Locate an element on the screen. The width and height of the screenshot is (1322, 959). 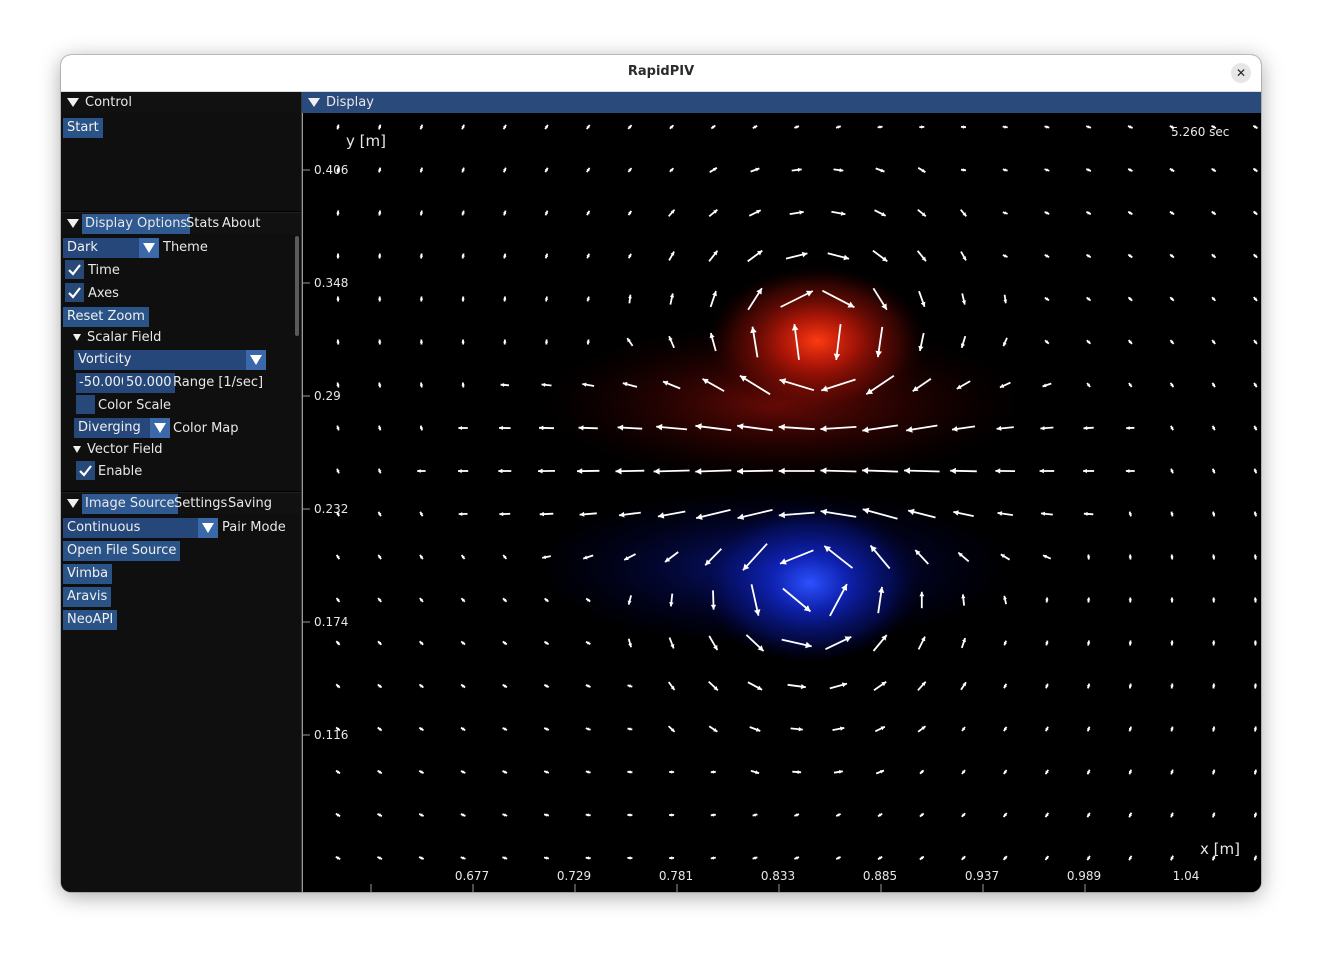
panel-divider is located at coordinates (301, 492).